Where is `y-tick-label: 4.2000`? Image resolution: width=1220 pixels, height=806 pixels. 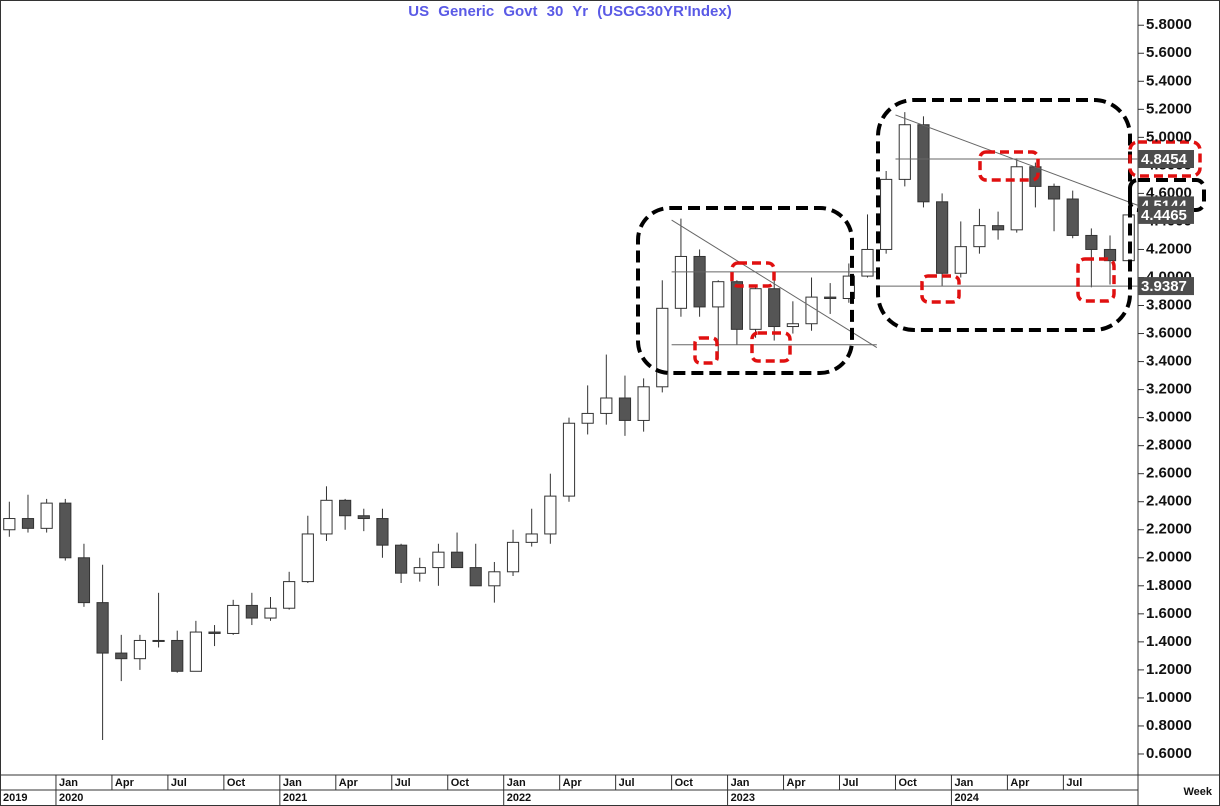 y-tick-label: 4.2000 is located at coordinates (1169, 248).